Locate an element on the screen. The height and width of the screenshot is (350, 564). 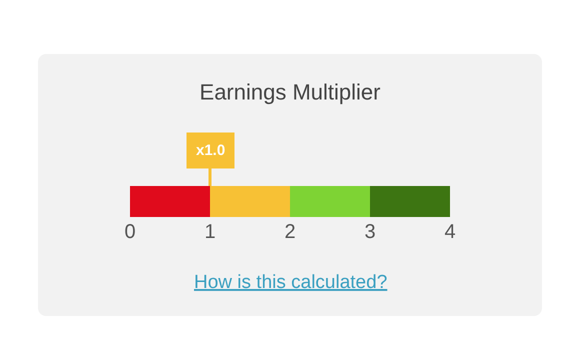
x-tick-label: 1 is located at coordinates (210, 232).